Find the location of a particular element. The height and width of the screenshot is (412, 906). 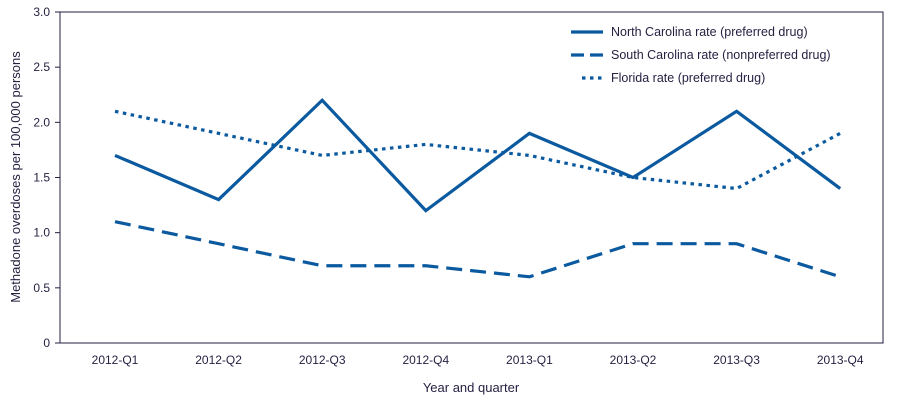

series-line-dotted is located at coordinates (477, 149).